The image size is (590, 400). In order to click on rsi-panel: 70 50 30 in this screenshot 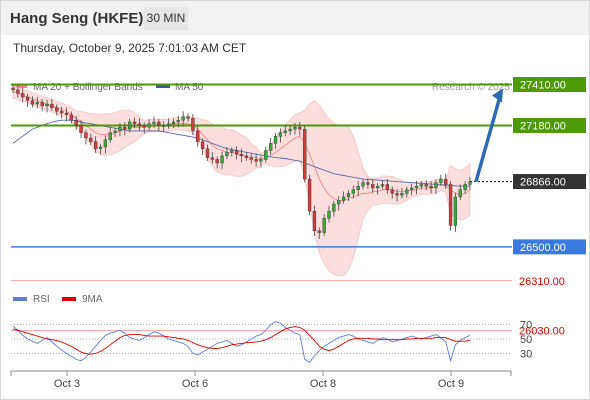, I will do `click(271, 341)`.